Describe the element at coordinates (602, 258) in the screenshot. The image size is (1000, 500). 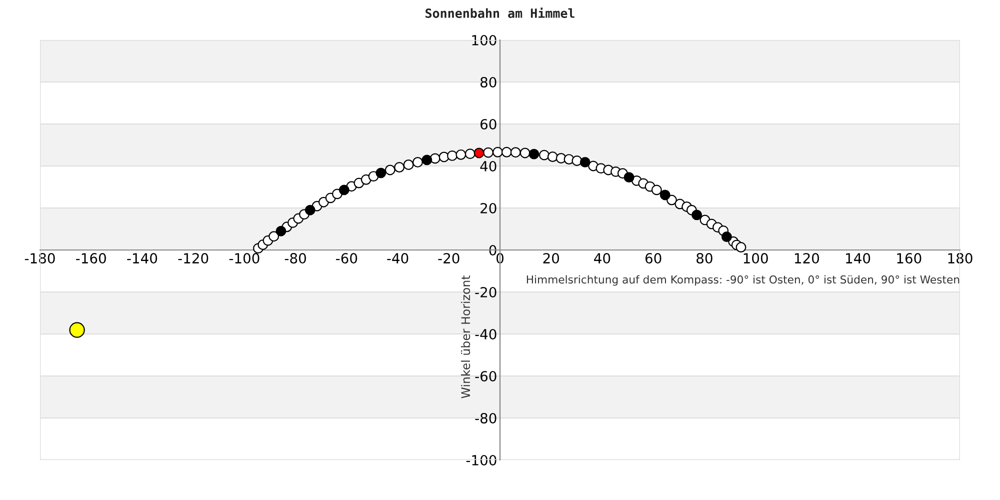
I see `x-tick-label: 40` at that location.